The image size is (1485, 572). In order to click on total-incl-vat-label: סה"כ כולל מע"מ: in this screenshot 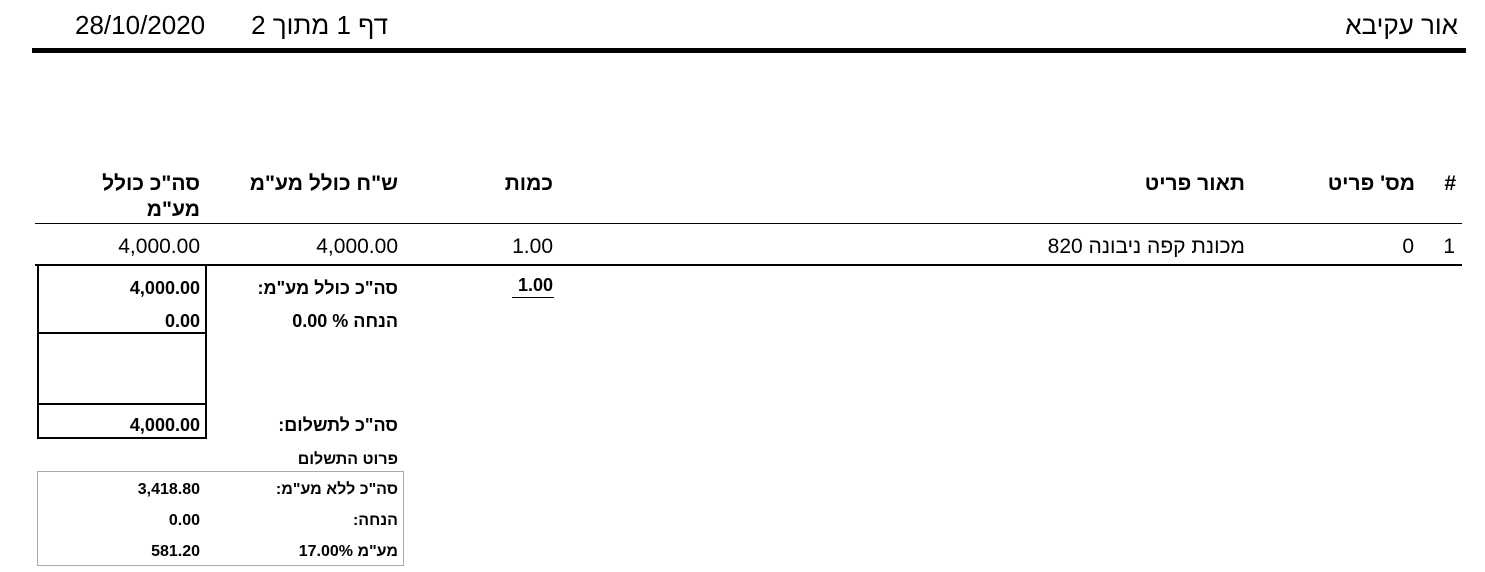, I will do `click(327, 288)`.